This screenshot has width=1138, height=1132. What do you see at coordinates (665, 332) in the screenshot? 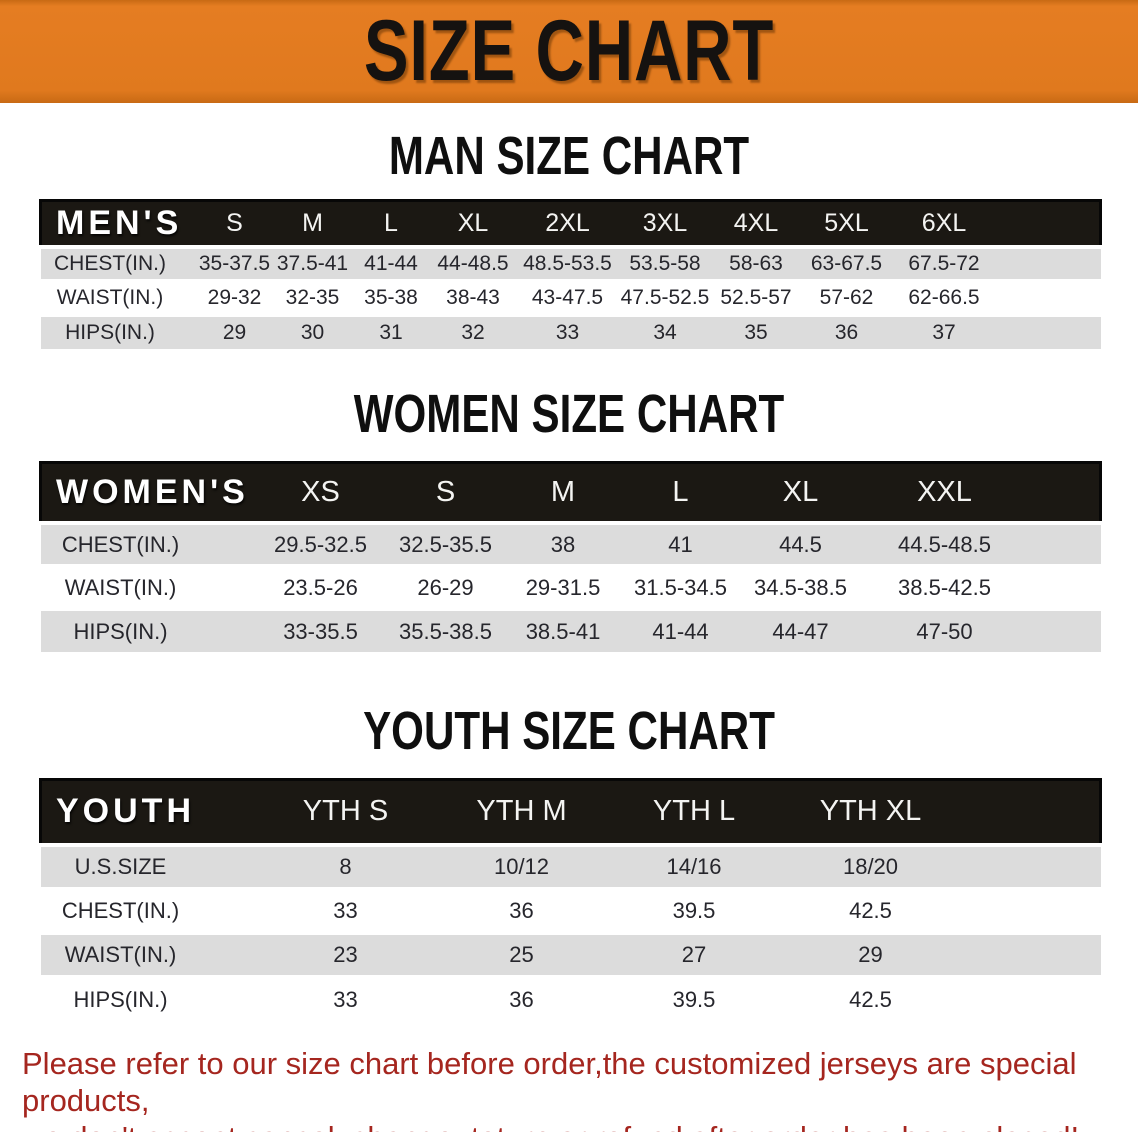
I see `size-value-cell: 34` at bounding box center [665, 332].